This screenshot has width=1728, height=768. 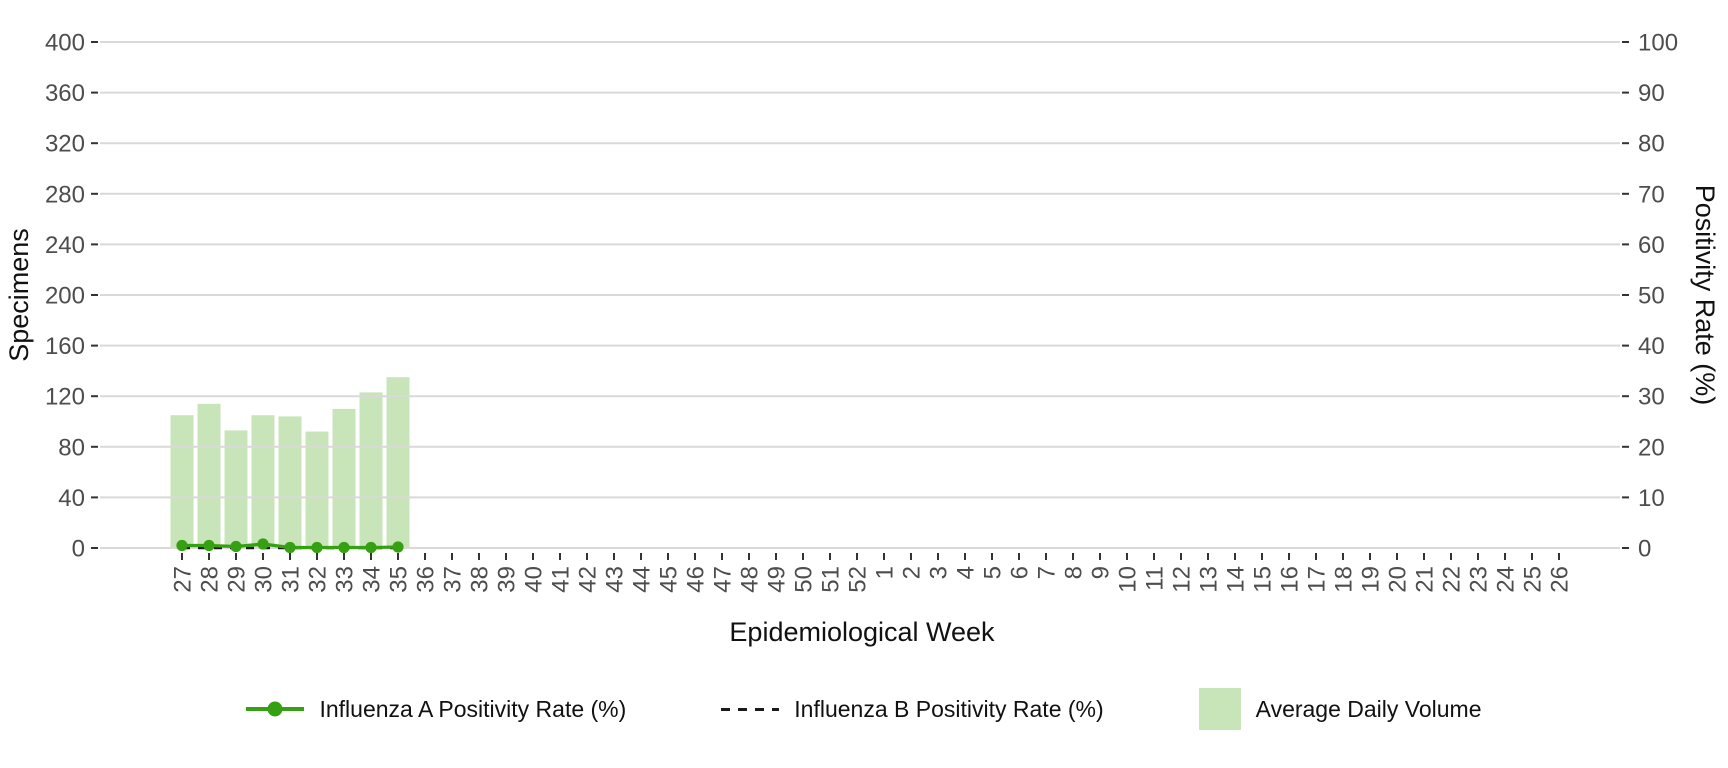 What do you see at coordinates (1560, 579) in the screenshot?
I see `x-tick-label-26: 26` at bounding box center [1560, 579].